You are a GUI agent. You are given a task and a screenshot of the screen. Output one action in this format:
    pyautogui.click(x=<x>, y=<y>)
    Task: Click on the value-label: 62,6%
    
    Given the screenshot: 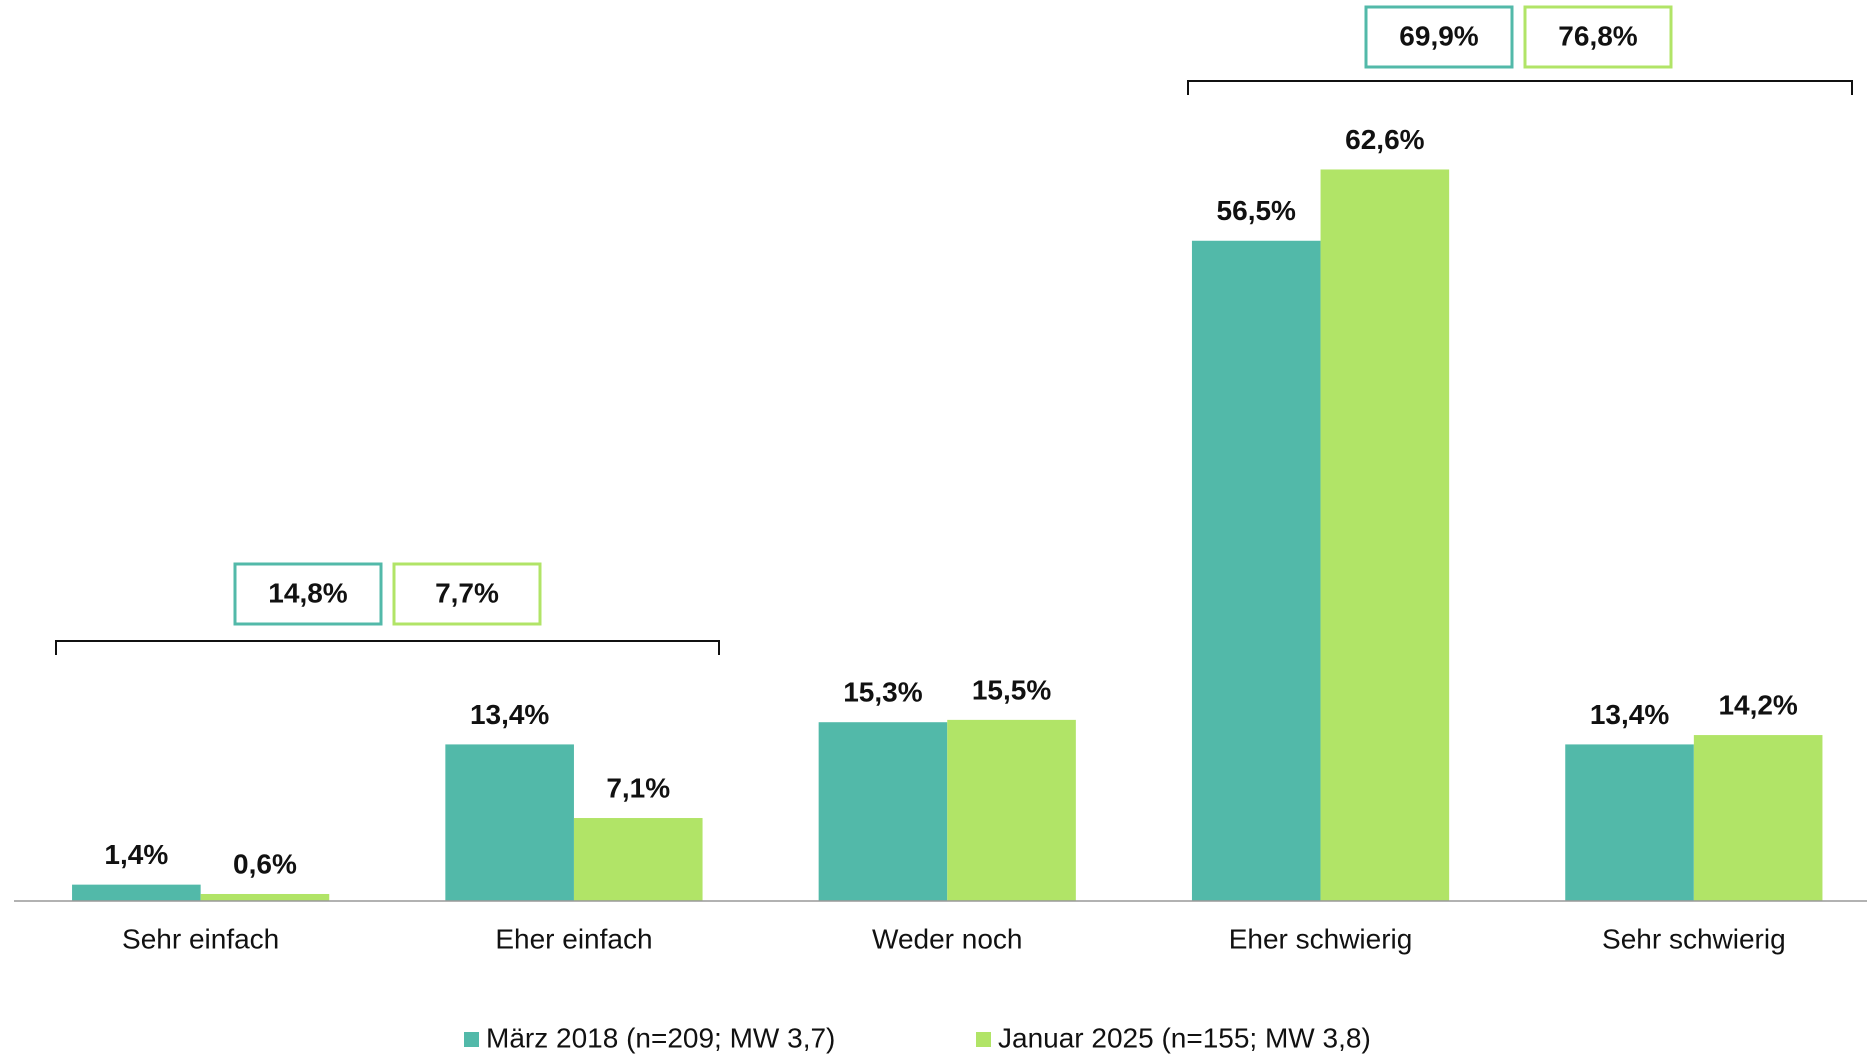 What is the action you would take?
    pyautogui.click(x=1384, y=139)
    